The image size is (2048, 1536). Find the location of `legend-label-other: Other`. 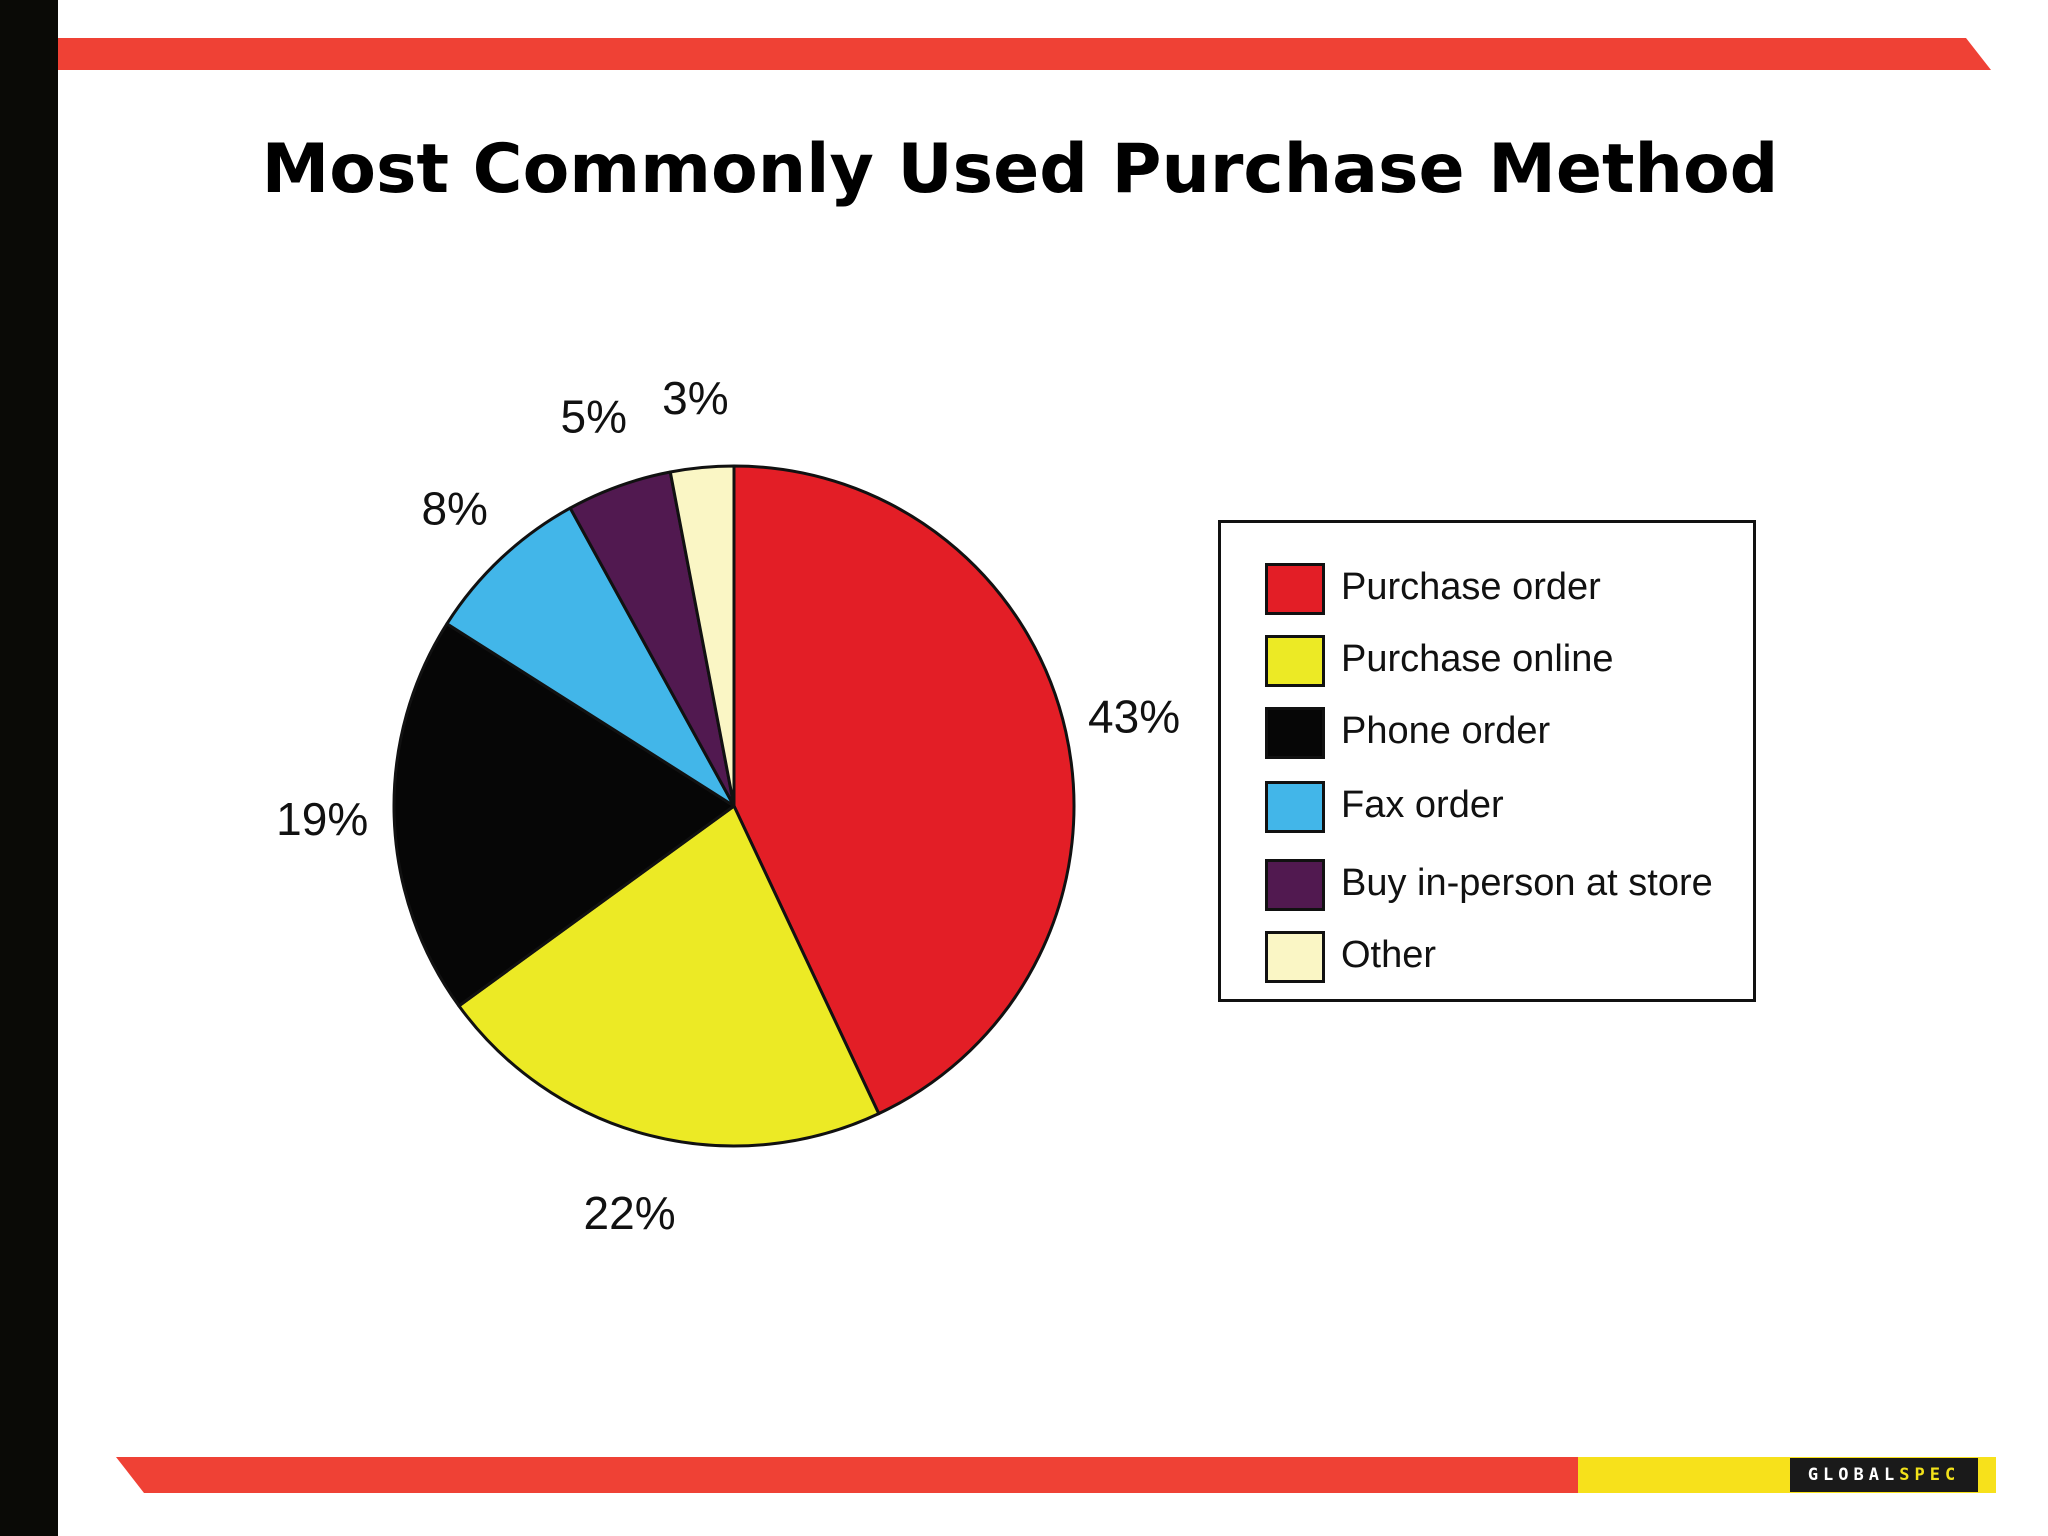

legend-label-other: Other is located at coordinates (1389, 955).